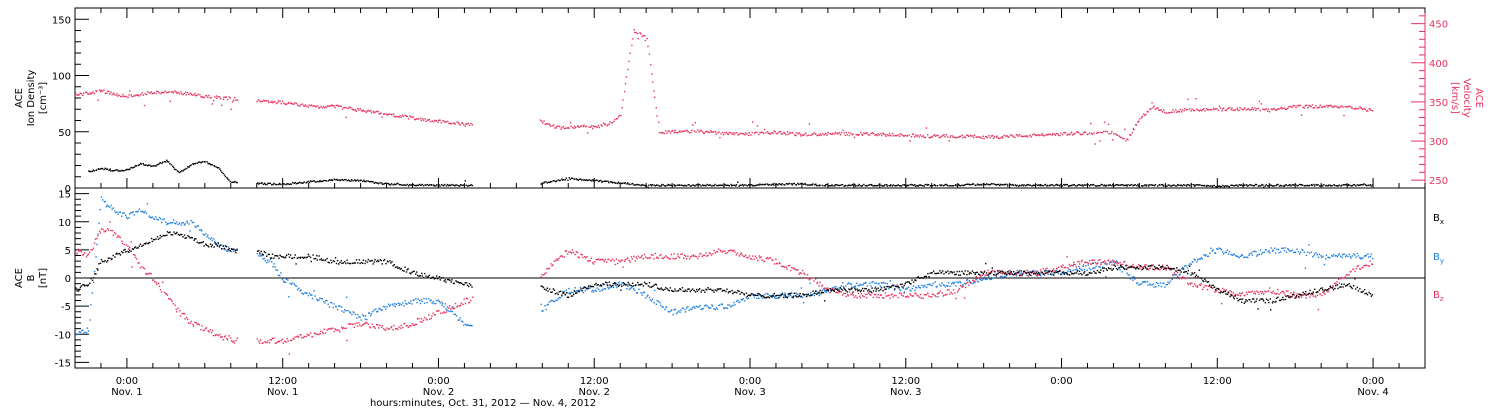  I want to click on series-density, so click(731, 173).